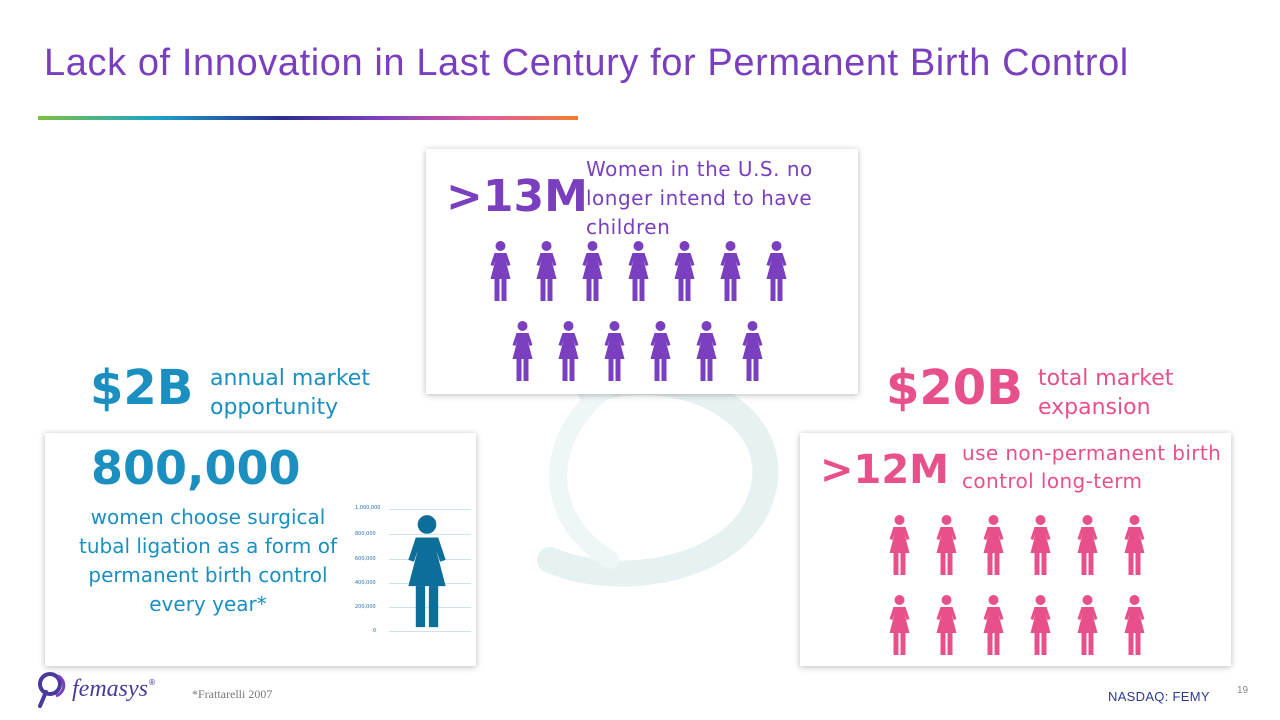  Describe the element at coordinates (110, 688) in the screenshot. I see `logo-wordmark: femasys` at that location.